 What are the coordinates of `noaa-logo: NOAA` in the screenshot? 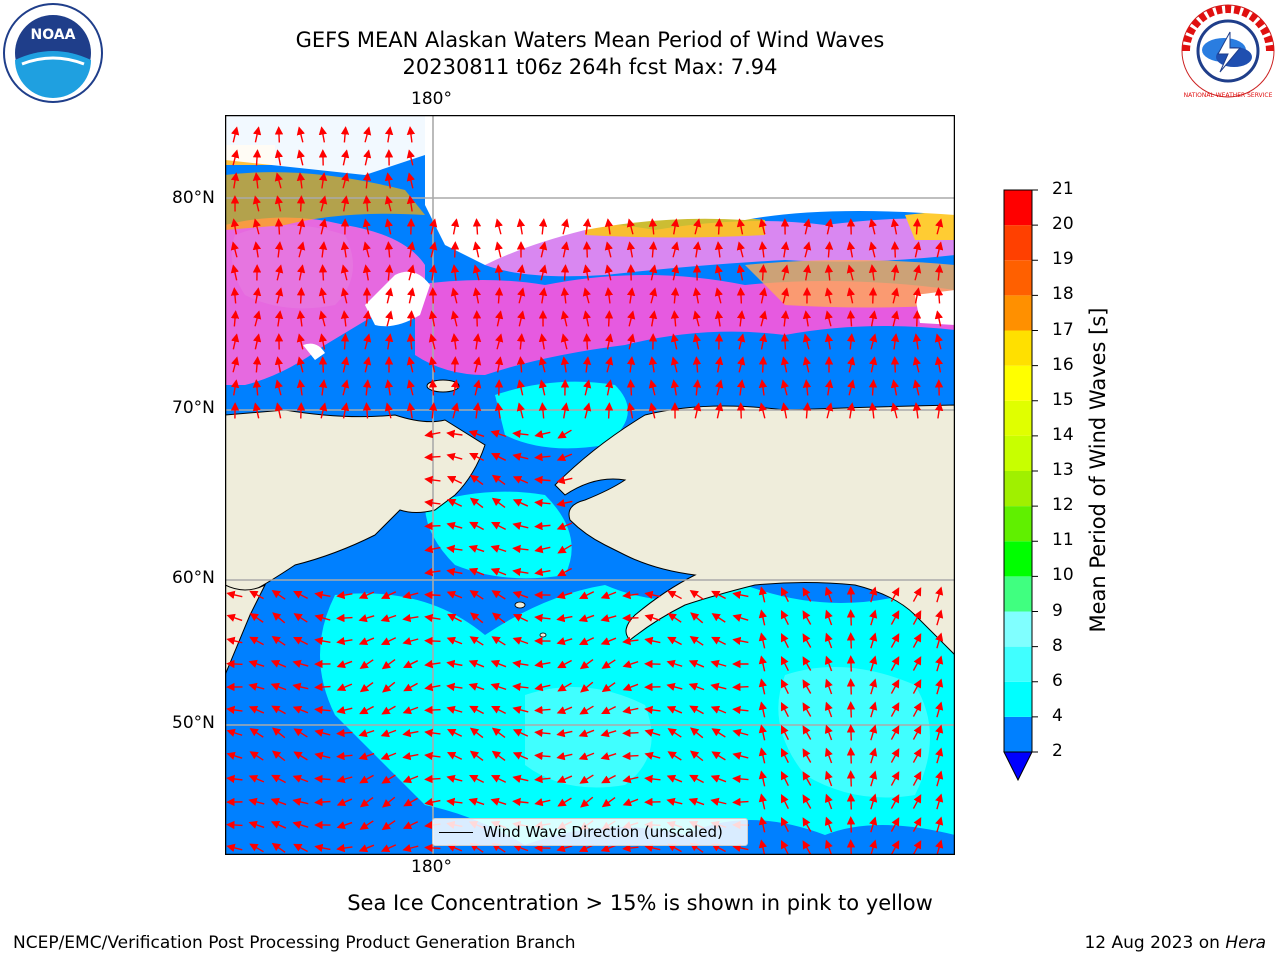 It's located at (53, 53).